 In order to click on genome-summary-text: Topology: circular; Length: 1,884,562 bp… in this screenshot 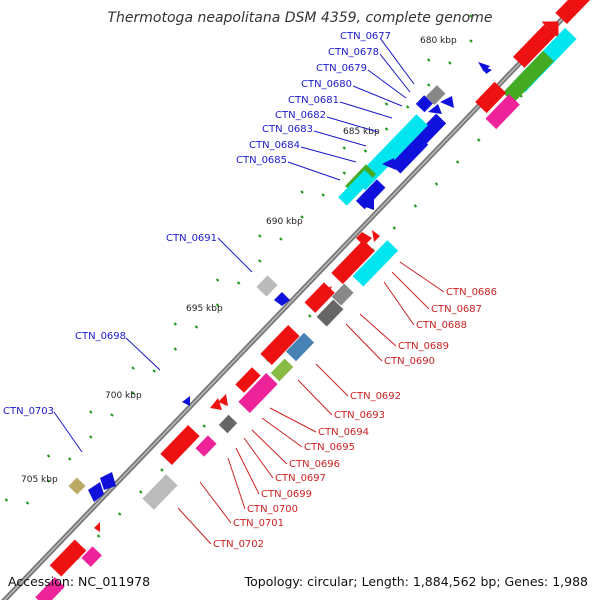, I will do `click(416, 581)`.